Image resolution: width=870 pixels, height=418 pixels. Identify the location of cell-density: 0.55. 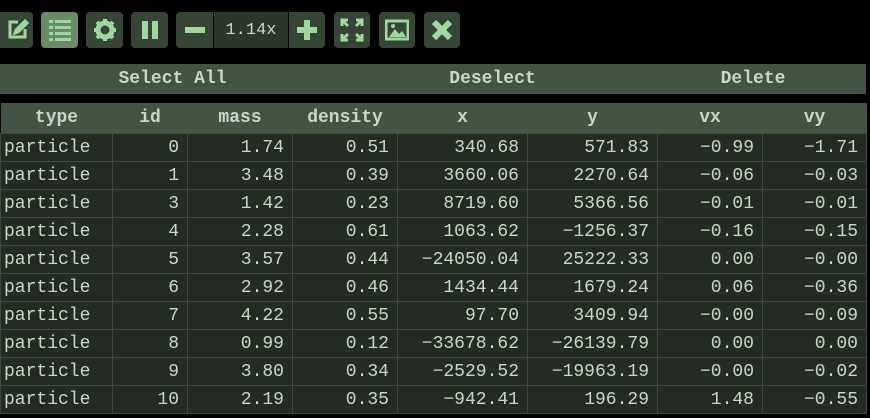
(345, 315).